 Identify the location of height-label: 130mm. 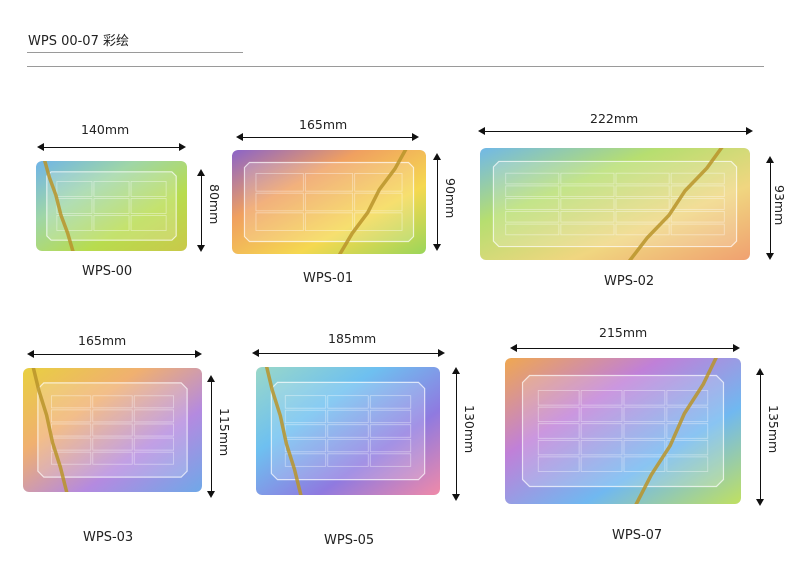
(469, 429).